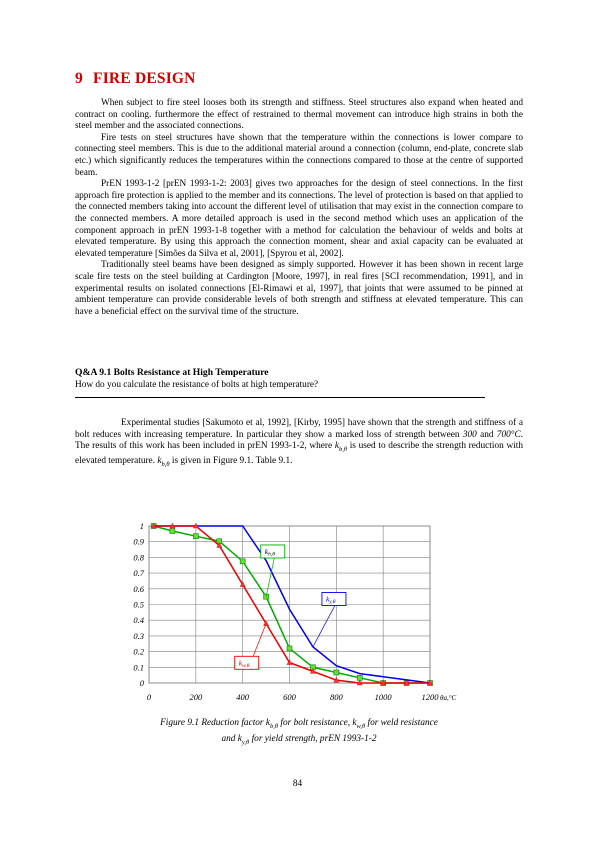  Describe the element at coordinates (138, 636) in the screenshot. I see `y-tick-label: 0.3` at that location.